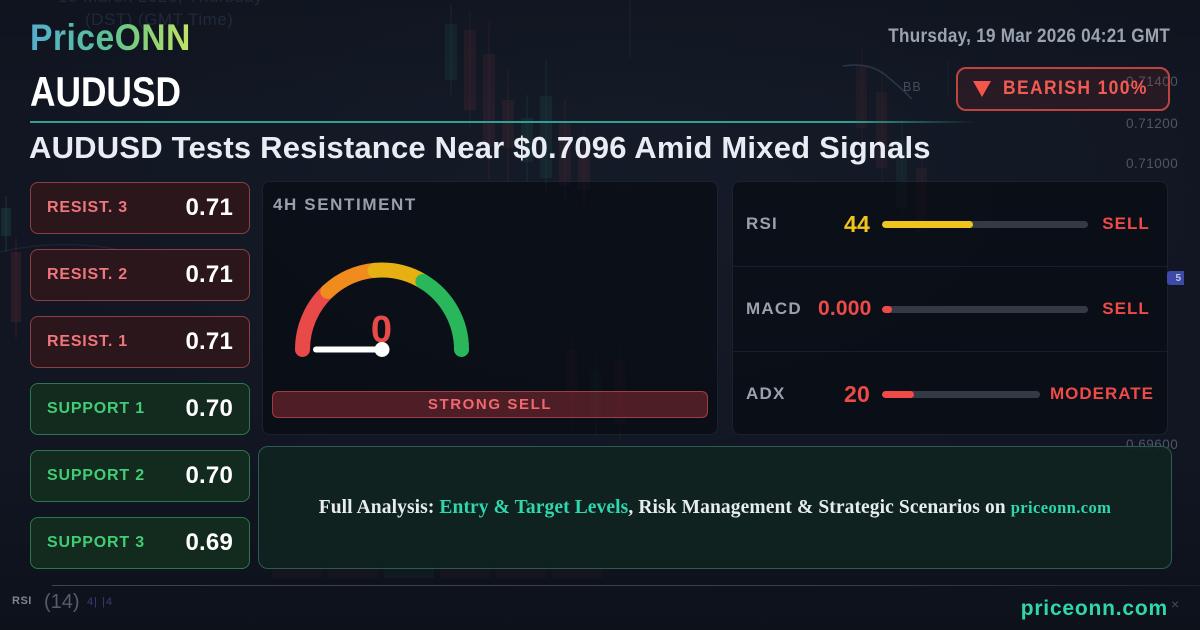 Image resolution: width=1200 pixels, height=630 pixels. Describe the element at coordinates (774, 308) in the screenshot. I see `indicator-name: MACD` at that location.